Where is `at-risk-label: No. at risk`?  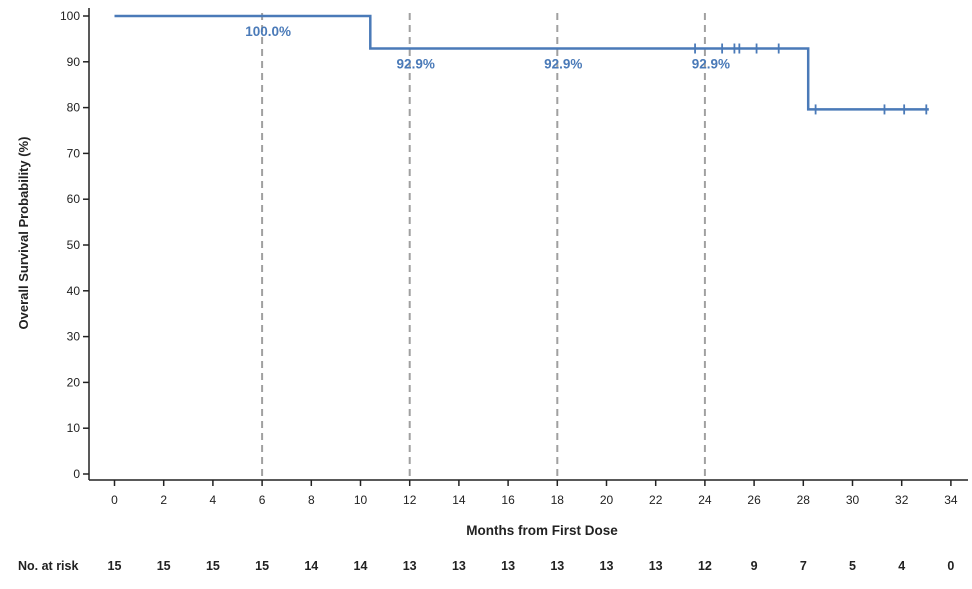 at-risk-label: No. at risk is located at coordinates (48, 566).